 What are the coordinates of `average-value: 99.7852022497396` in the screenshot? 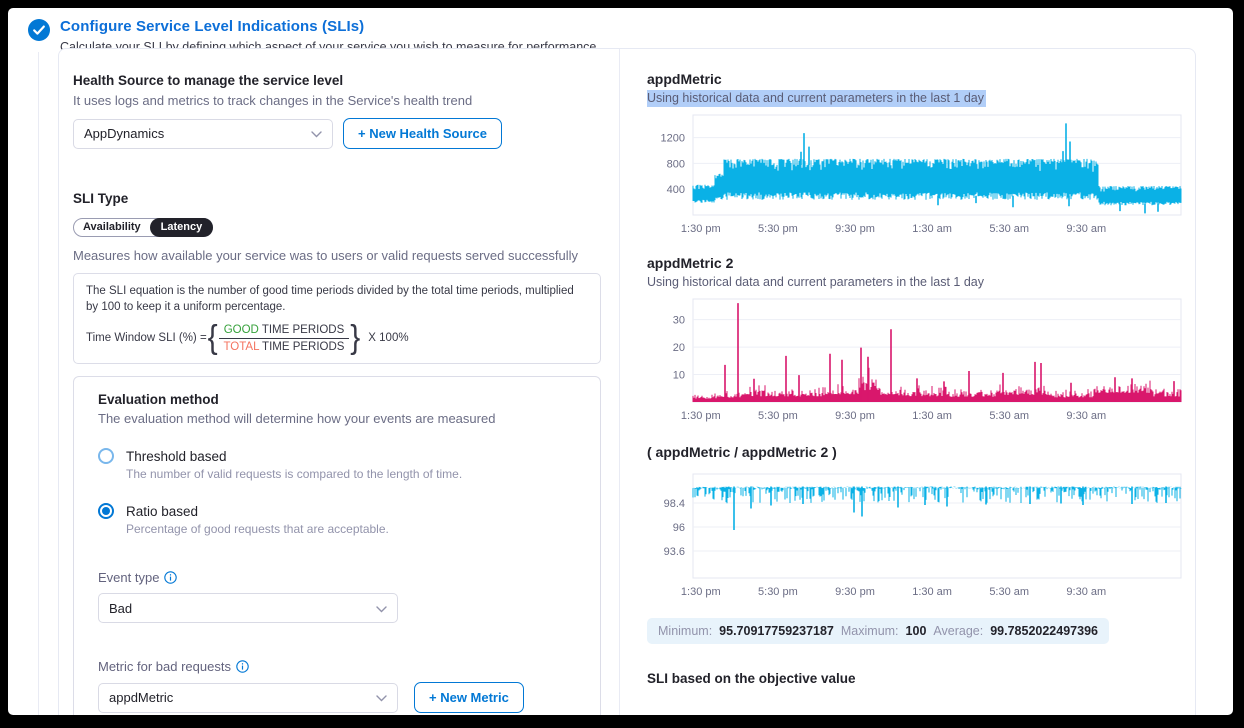 It's located at (1044, 631).